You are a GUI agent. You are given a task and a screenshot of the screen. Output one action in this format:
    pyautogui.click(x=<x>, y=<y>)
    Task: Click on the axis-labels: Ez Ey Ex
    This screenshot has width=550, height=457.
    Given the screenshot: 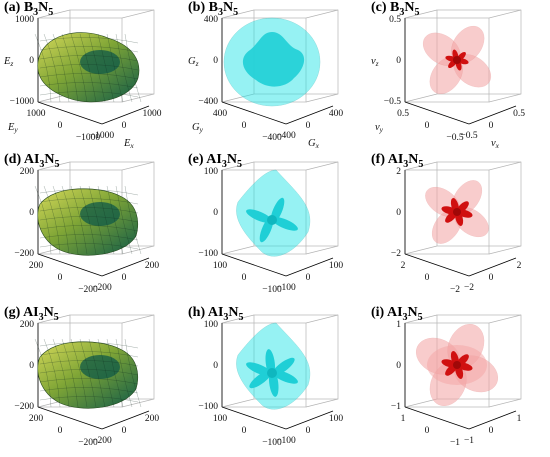 What is the action you would take?
    pyautogui.click(x=68, y=103)
    